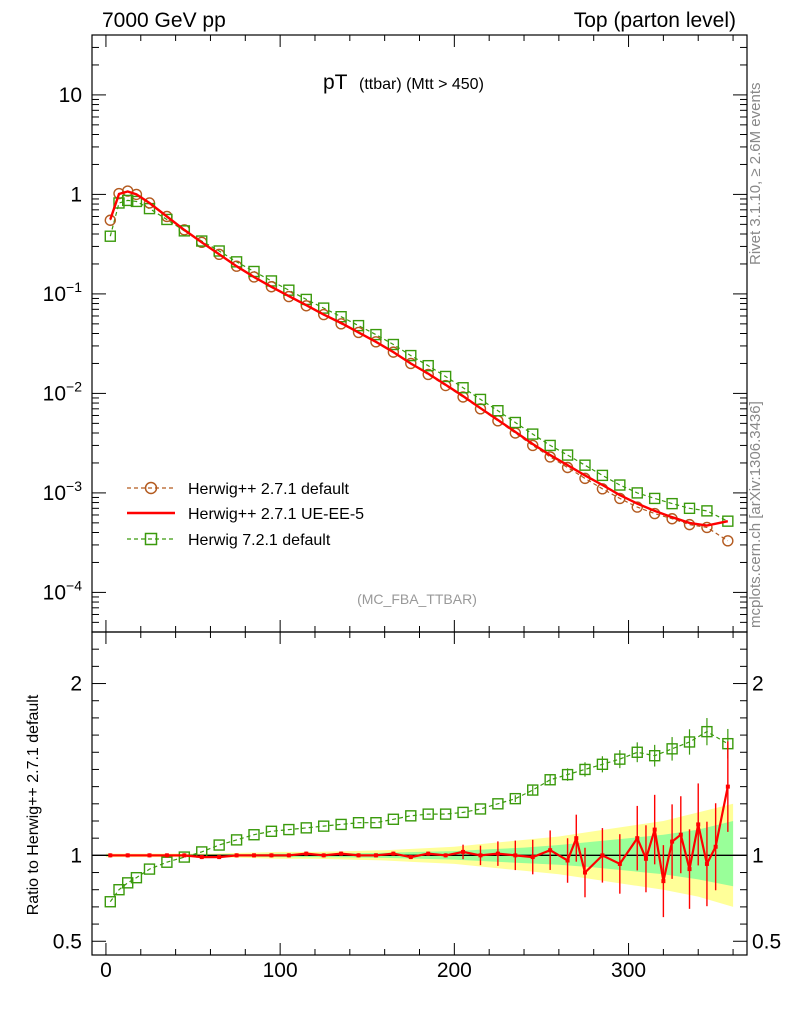  What do you see at coordinates (106, 970) in the screenshot?
I see `x-tick-label: 0` at bounding box center [106, 970].